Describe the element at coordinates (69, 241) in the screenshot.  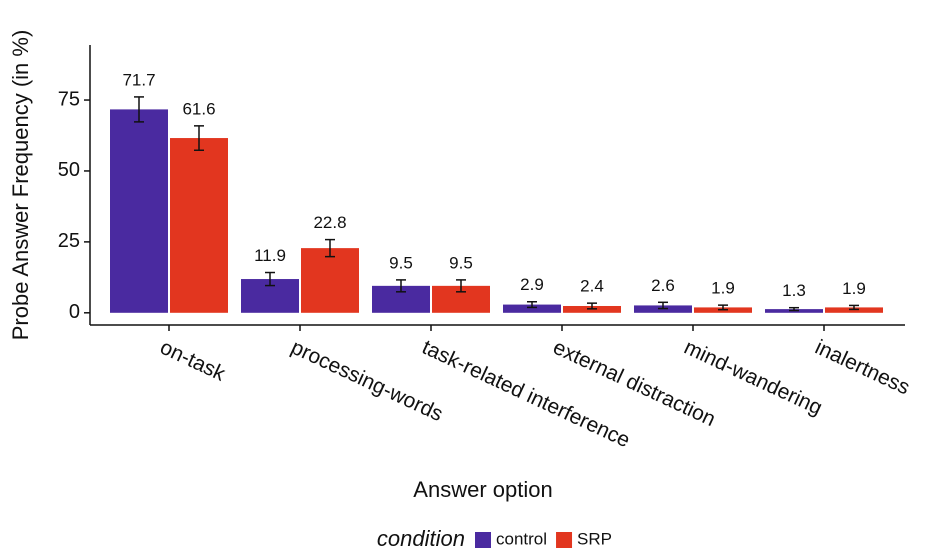
I see `y-tick-label: 25` at that location.